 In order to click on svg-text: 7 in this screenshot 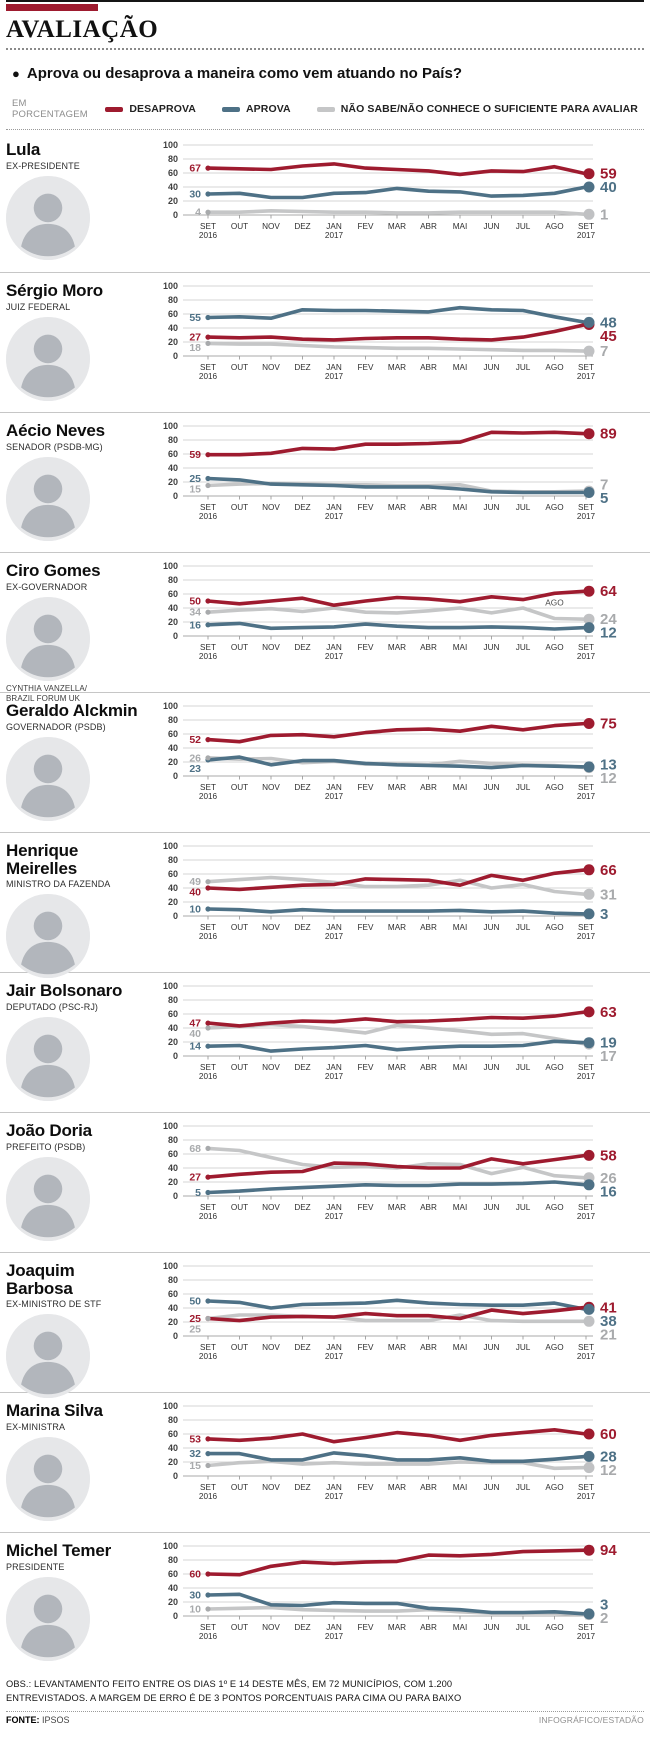, I will do `click(604, 485)`.